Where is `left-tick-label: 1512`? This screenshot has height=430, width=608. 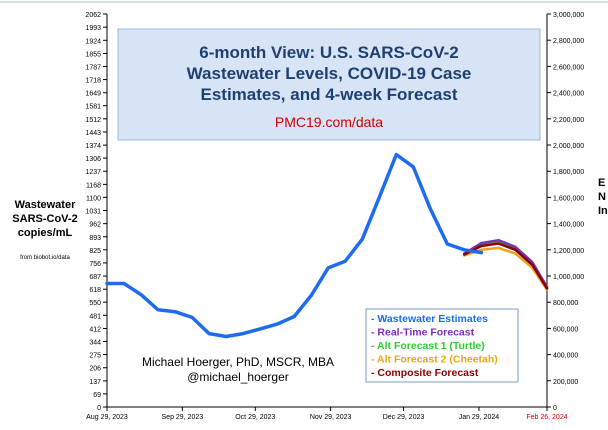
left-tick-label: 1512 is located at coordinates (93, 120).